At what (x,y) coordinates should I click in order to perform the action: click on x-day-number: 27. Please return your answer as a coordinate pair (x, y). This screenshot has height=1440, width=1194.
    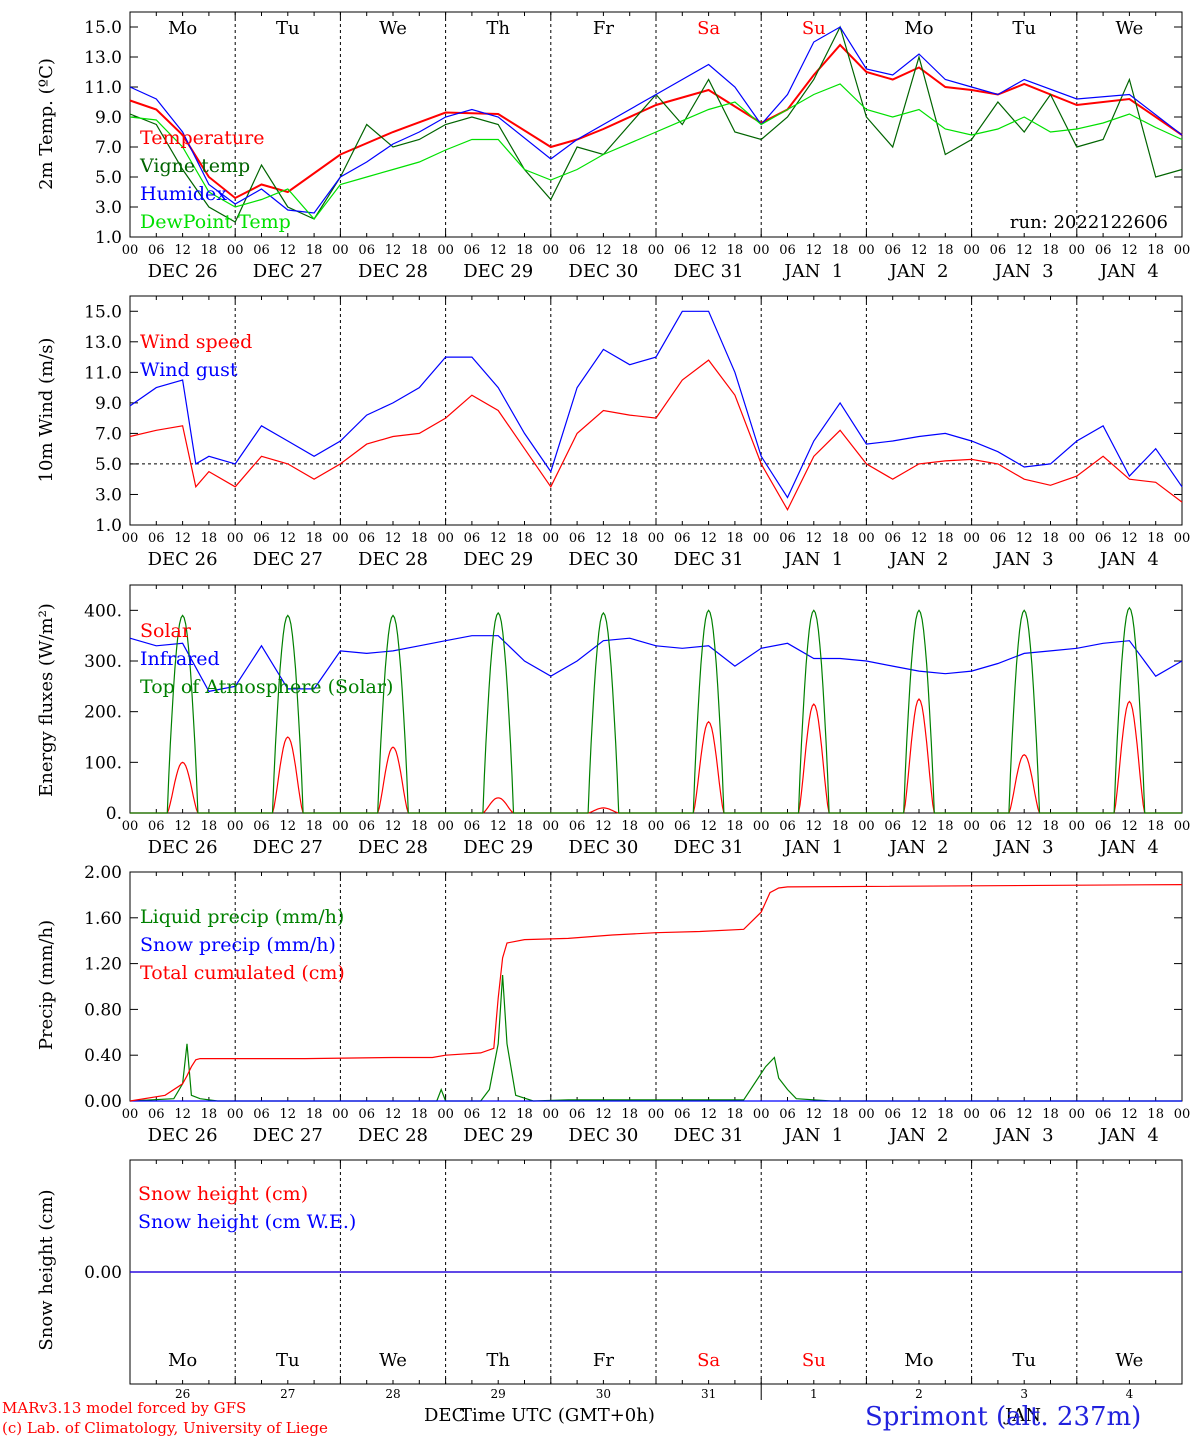
    Looking at the image, I should click on (287, 1394).